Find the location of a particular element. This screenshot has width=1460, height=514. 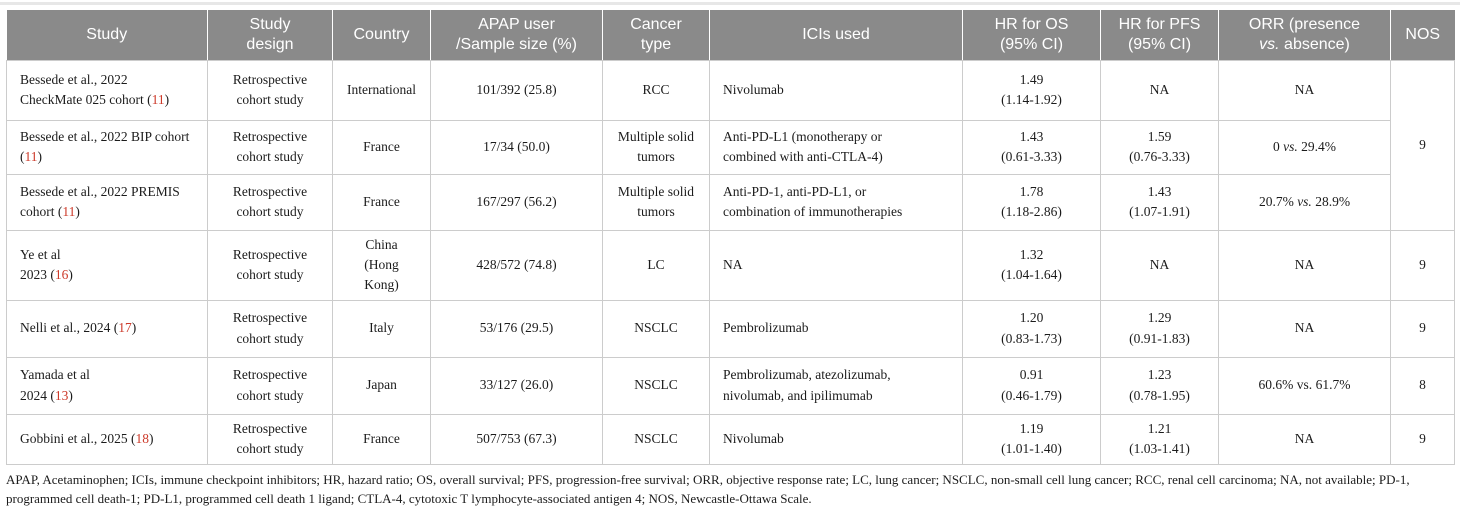

cell-hr-pfs: 1.43 (1.07-1.91) is located at coordinates (1159, 202).